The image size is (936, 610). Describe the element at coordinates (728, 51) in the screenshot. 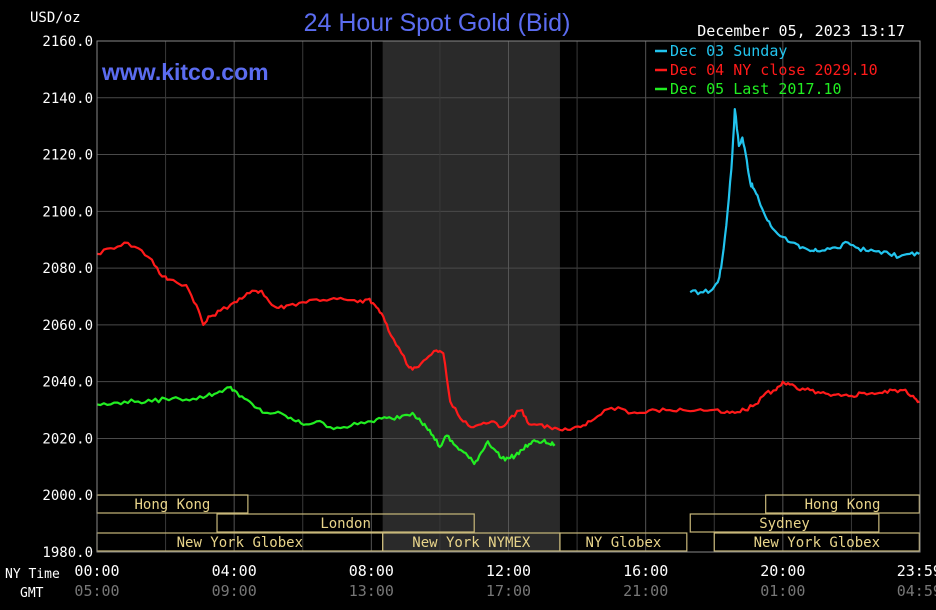

I see `legend-label: Dec 03 Sunday` at that location.